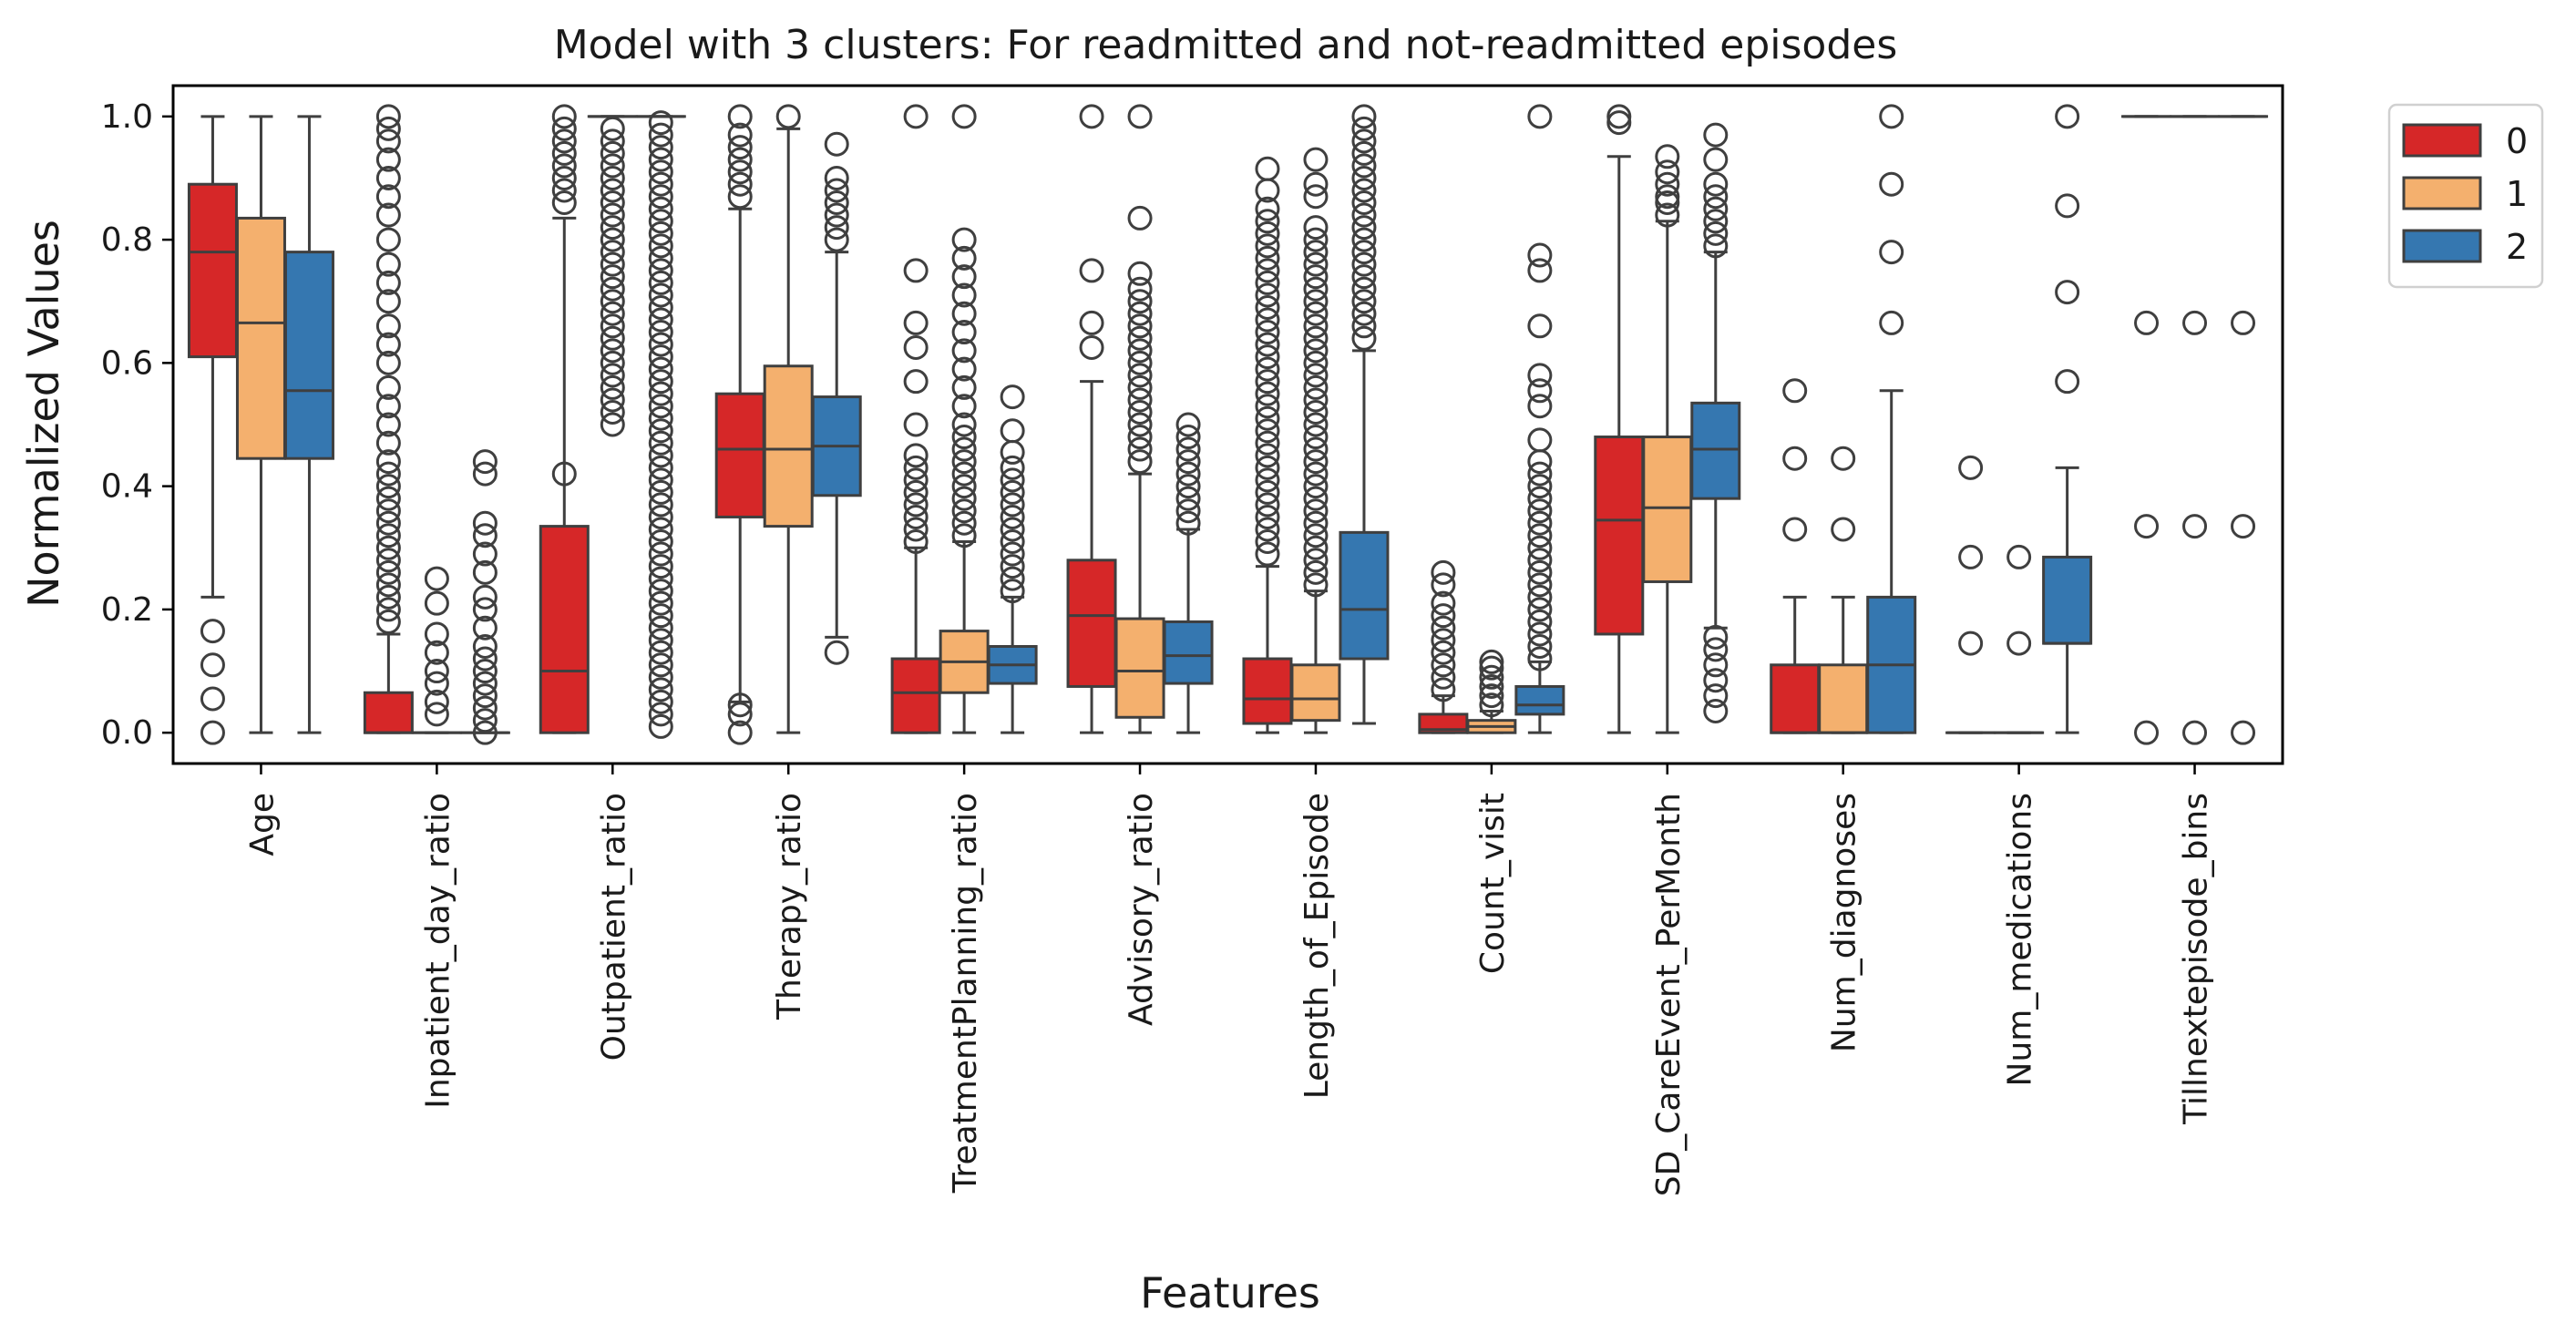 The width and height of the screenshot is (2576, 1343). I want to click on y-tick-label: 0.0, so click(127, 733).